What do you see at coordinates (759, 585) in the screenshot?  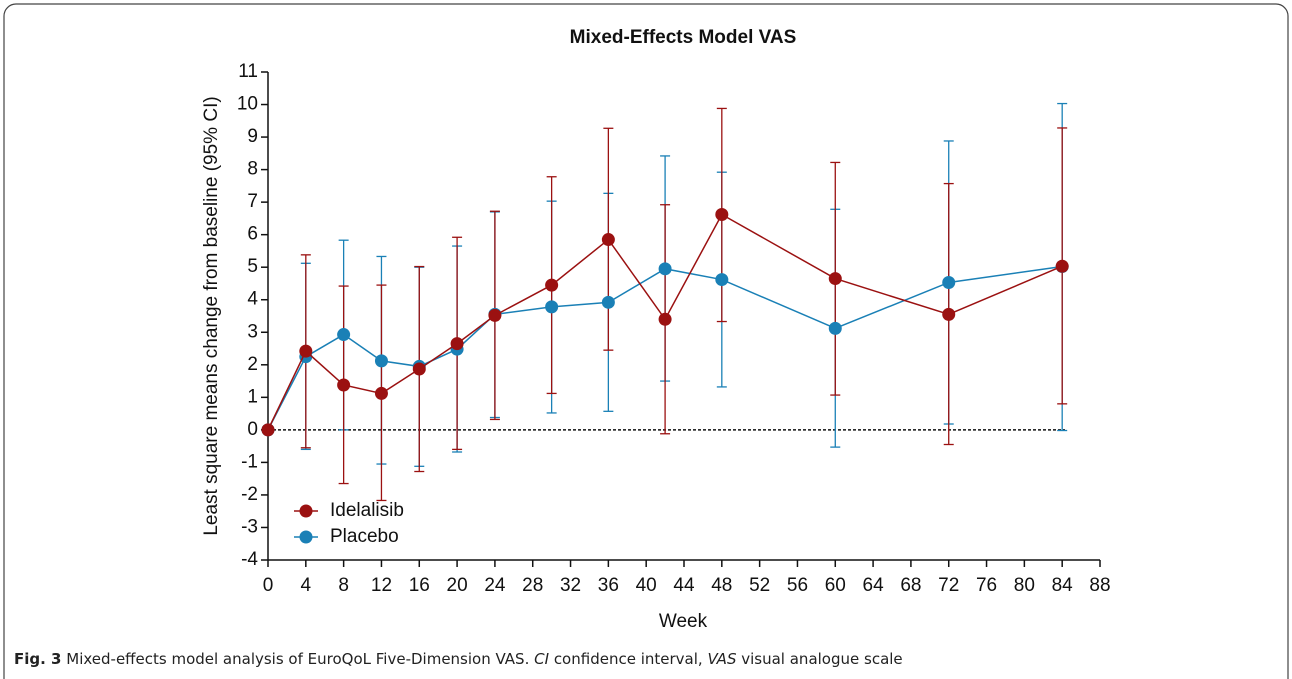 I see `x-tick-label: 52` at bounding box center [759, 585].